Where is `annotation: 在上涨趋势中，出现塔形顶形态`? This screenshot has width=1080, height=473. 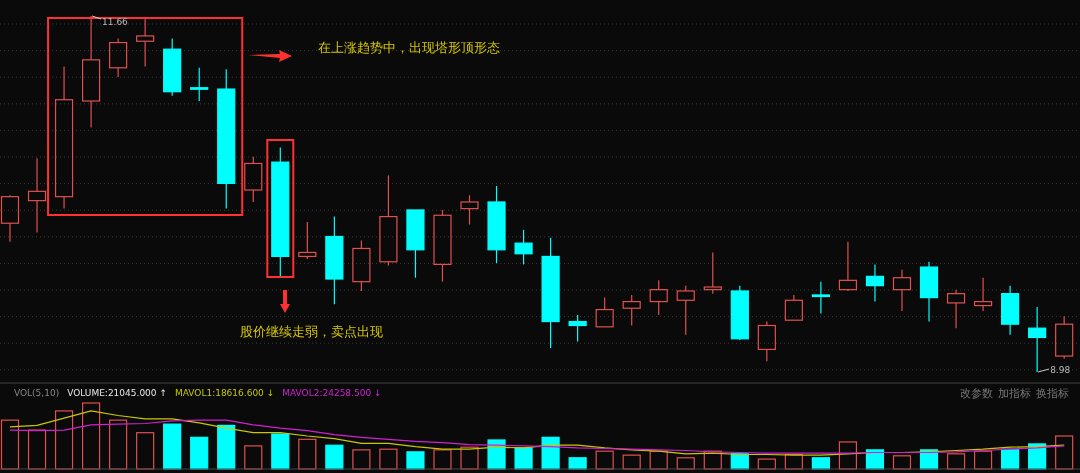
annotation: 在上涨趋势中，出现塔形顶形态 is located at coordinates (409, 47).